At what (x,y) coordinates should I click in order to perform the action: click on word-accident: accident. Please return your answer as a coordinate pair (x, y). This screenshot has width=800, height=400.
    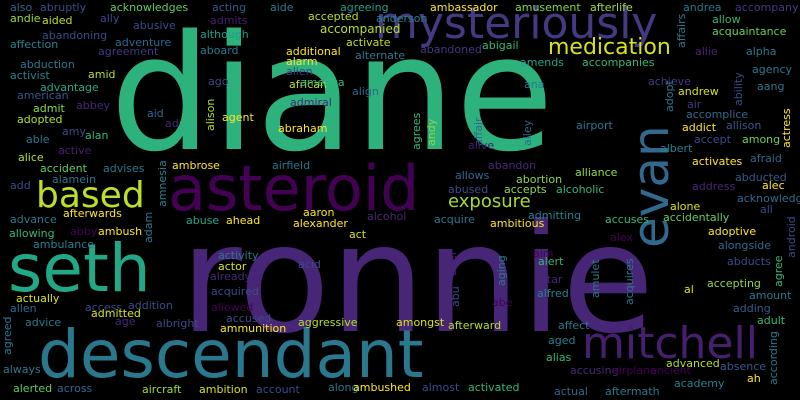
    Looking at the image, I should click on (63, 168).